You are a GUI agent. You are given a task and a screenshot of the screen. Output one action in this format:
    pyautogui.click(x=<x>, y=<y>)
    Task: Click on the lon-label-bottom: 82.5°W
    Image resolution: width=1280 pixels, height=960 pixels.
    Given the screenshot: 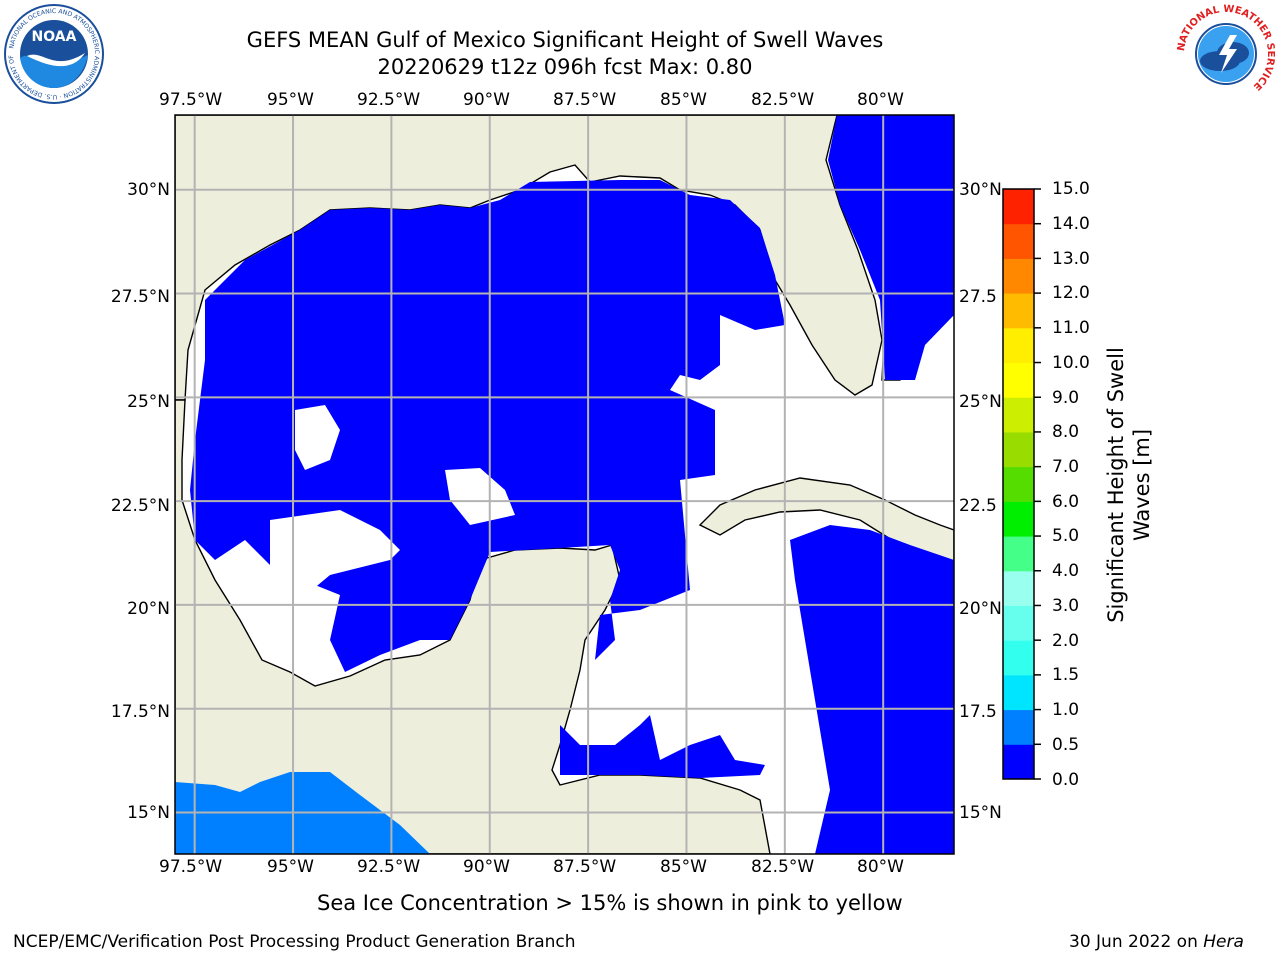 What is the action you would take?
    pyautogui.click(x=783, y=867)
    